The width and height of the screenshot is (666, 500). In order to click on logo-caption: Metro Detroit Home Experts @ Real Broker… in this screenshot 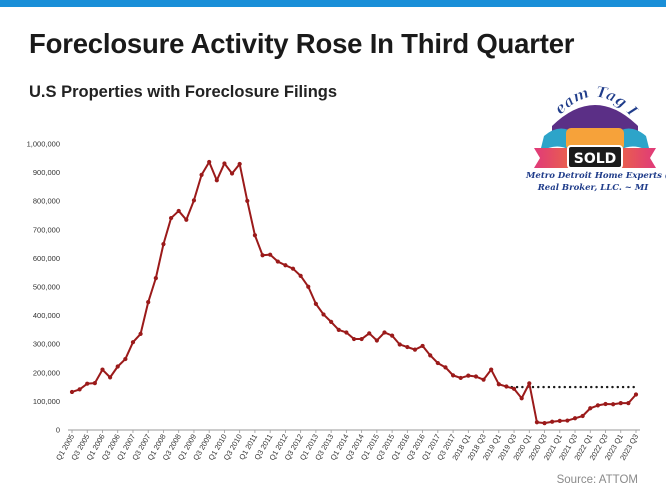, I will do `click(596, 182)`.